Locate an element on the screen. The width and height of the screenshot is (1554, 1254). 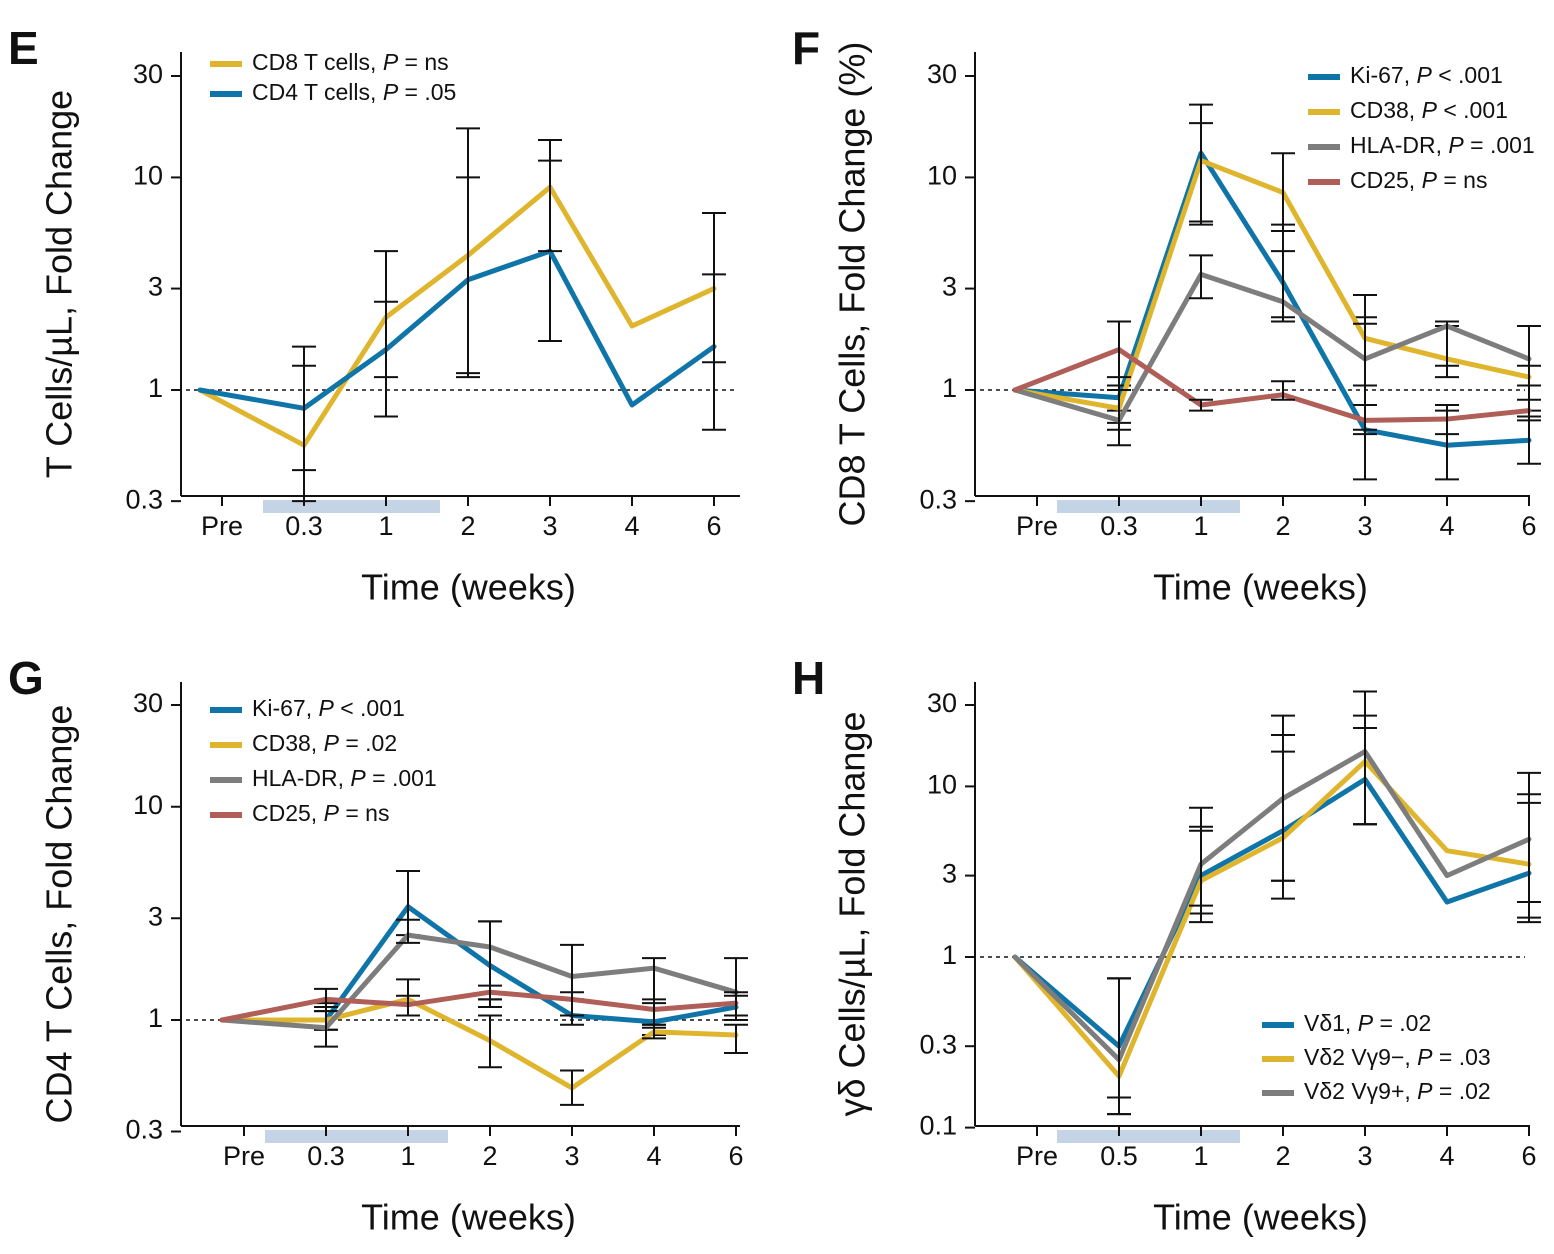
legend-entry: CD38, P = .02 is located at coordinates (303, 743).